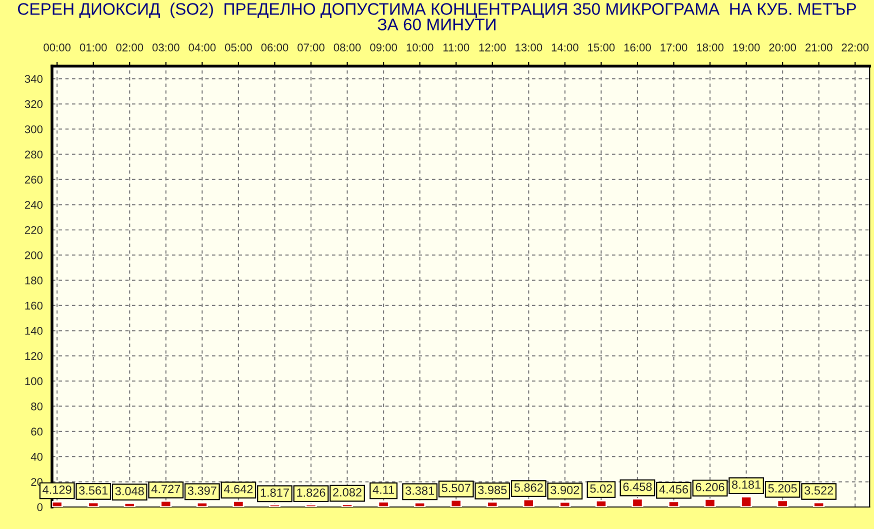  What do you see at coordinates (57, 48) in the screenshot?
I see `x-tick-label: 00:00` at bounding box center [57, 48].